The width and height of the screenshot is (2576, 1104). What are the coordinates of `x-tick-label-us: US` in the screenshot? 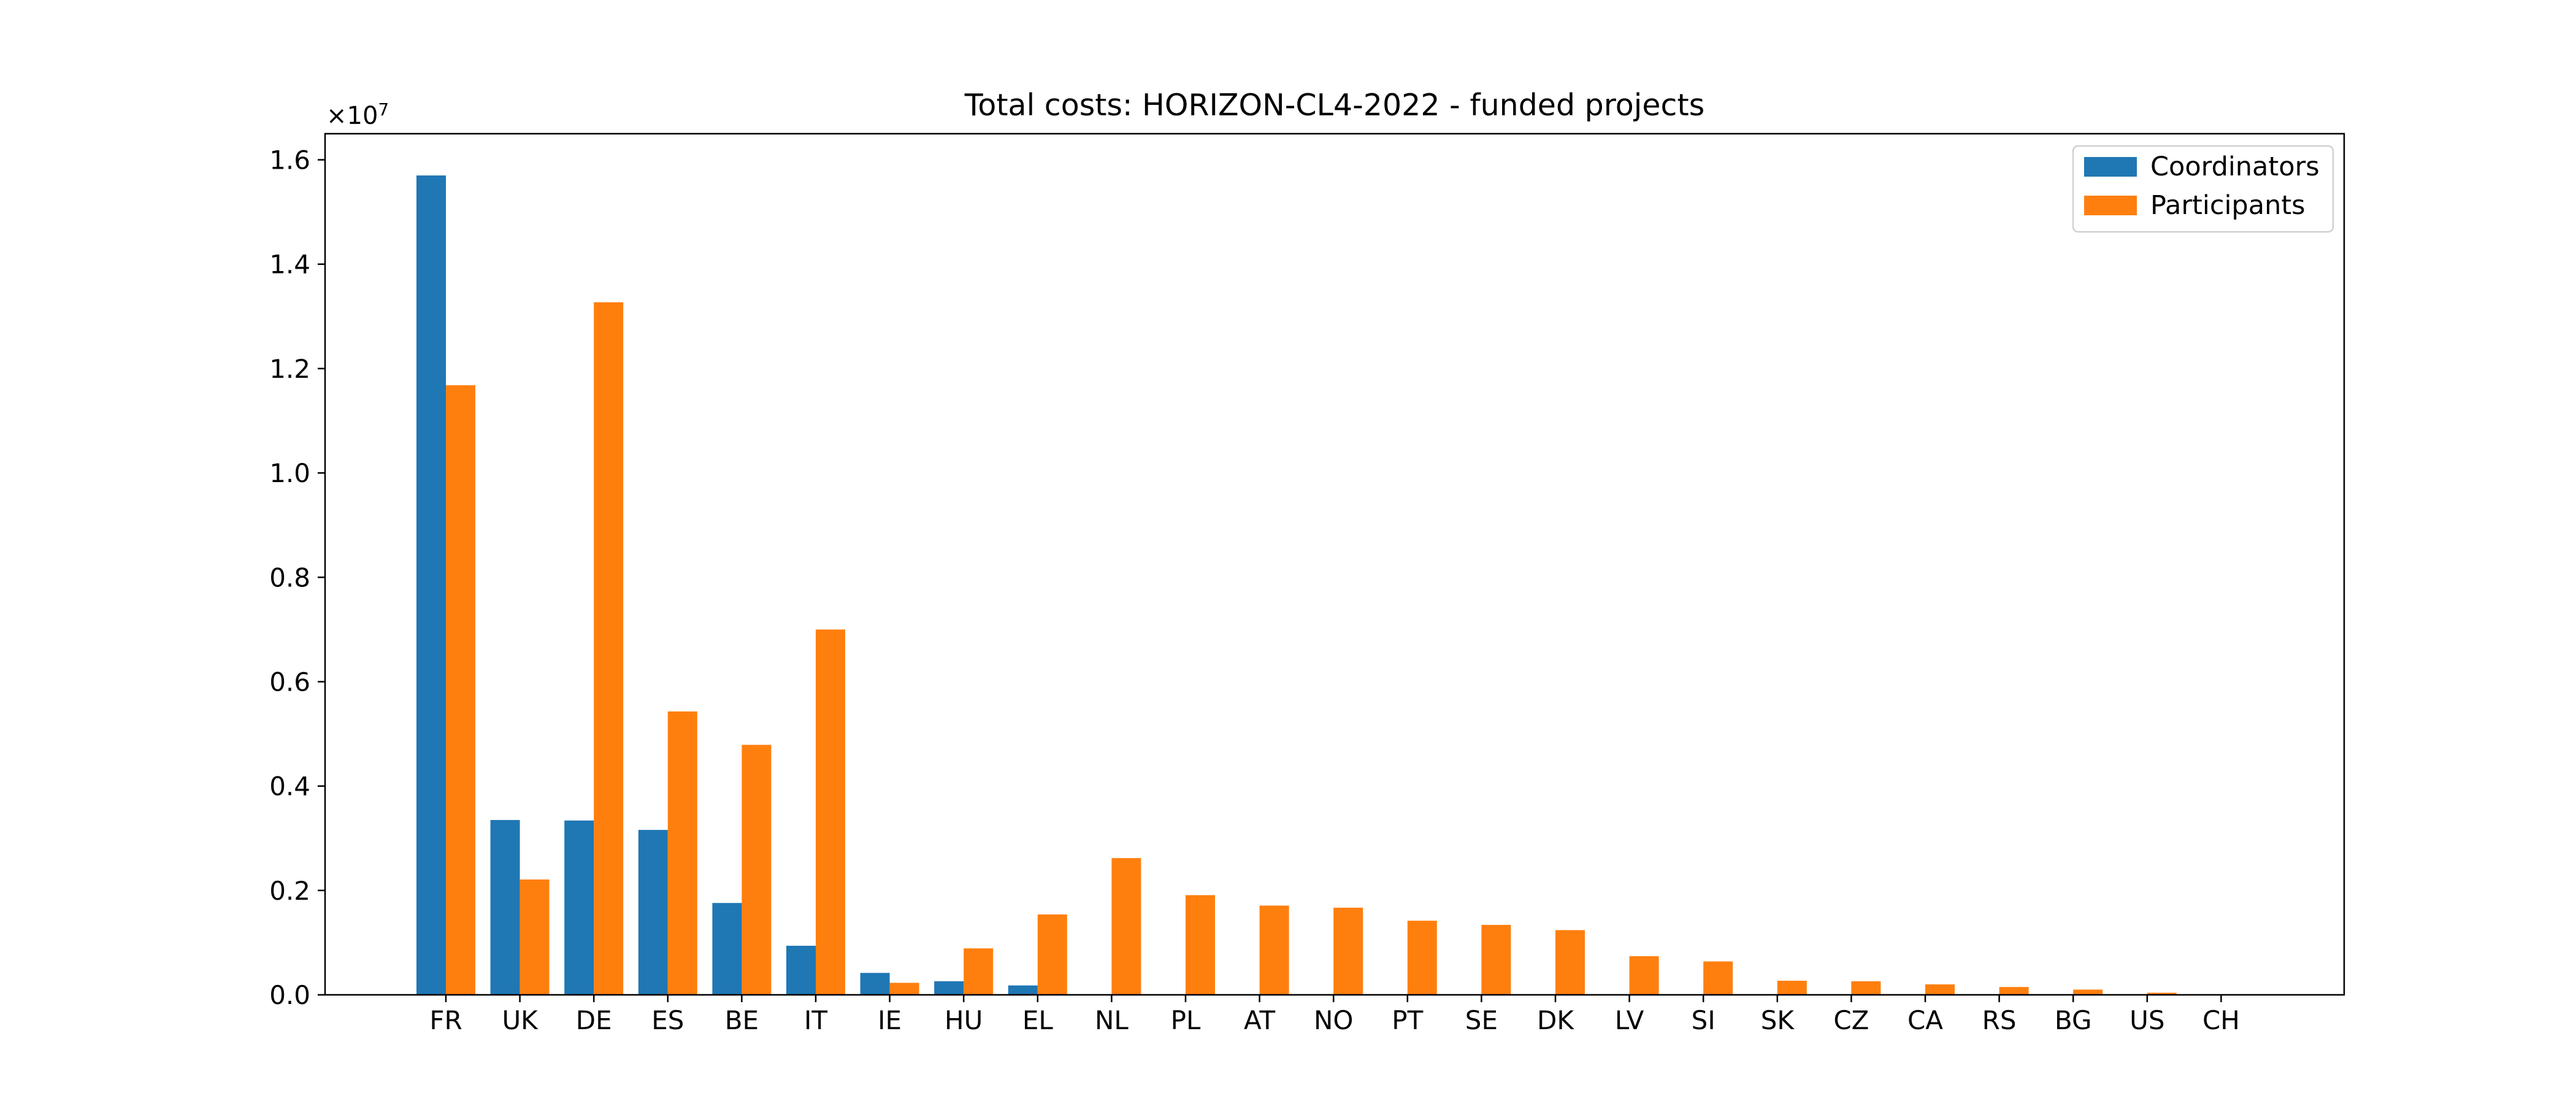 It's located at (2146, 1020).